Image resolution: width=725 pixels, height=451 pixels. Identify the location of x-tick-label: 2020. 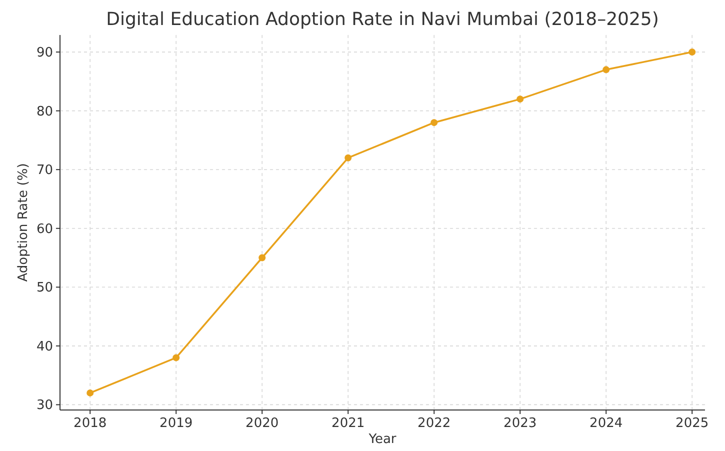
(262, 423).